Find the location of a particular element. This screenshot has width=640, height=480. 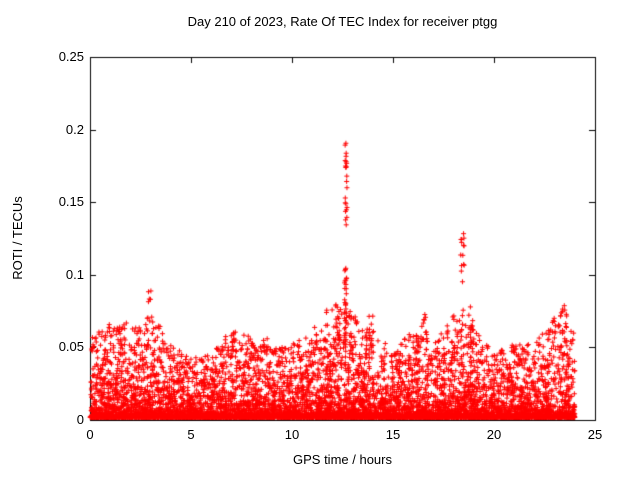

x-tick-label: 5 is located at coordinates (191, 434).